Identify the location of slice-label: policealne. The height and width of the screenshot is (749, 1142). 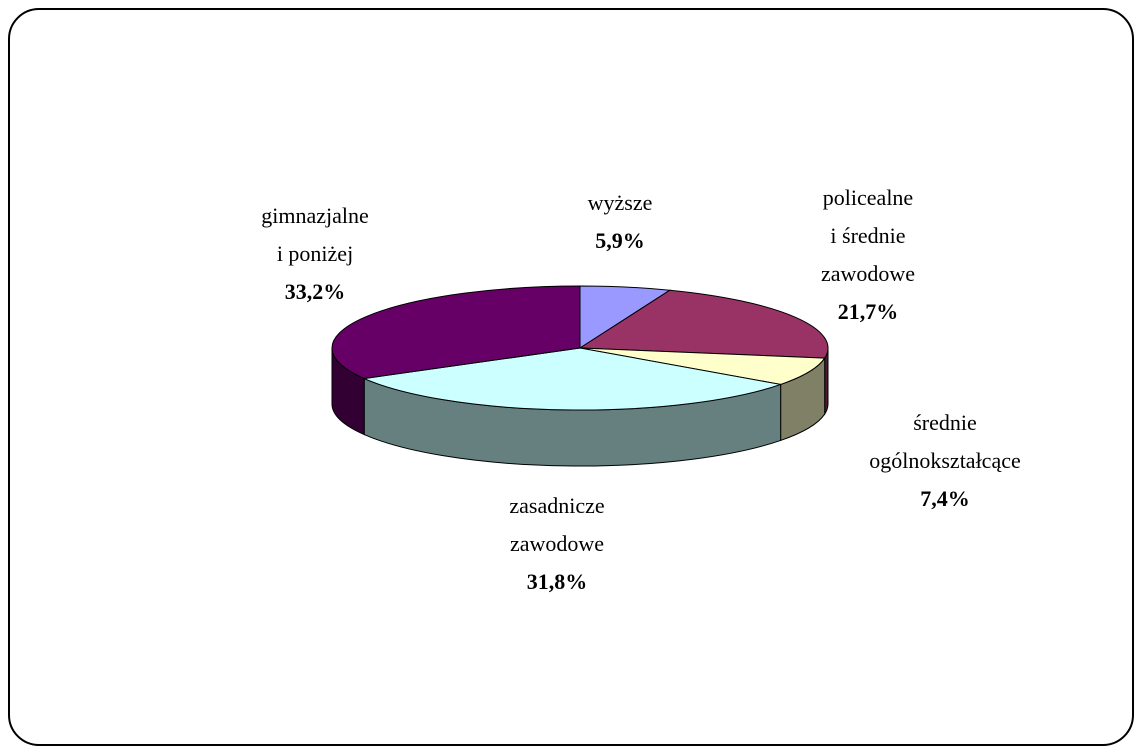
(868, 197).